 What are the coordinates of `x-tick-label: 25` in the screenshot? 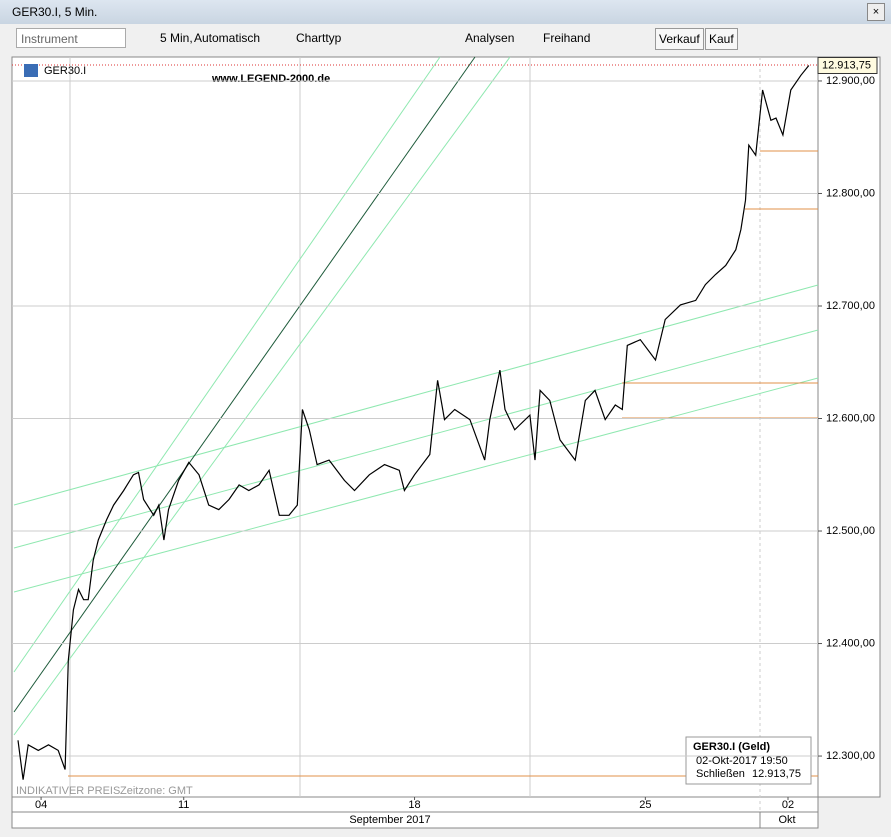 It's located at (645, 805).